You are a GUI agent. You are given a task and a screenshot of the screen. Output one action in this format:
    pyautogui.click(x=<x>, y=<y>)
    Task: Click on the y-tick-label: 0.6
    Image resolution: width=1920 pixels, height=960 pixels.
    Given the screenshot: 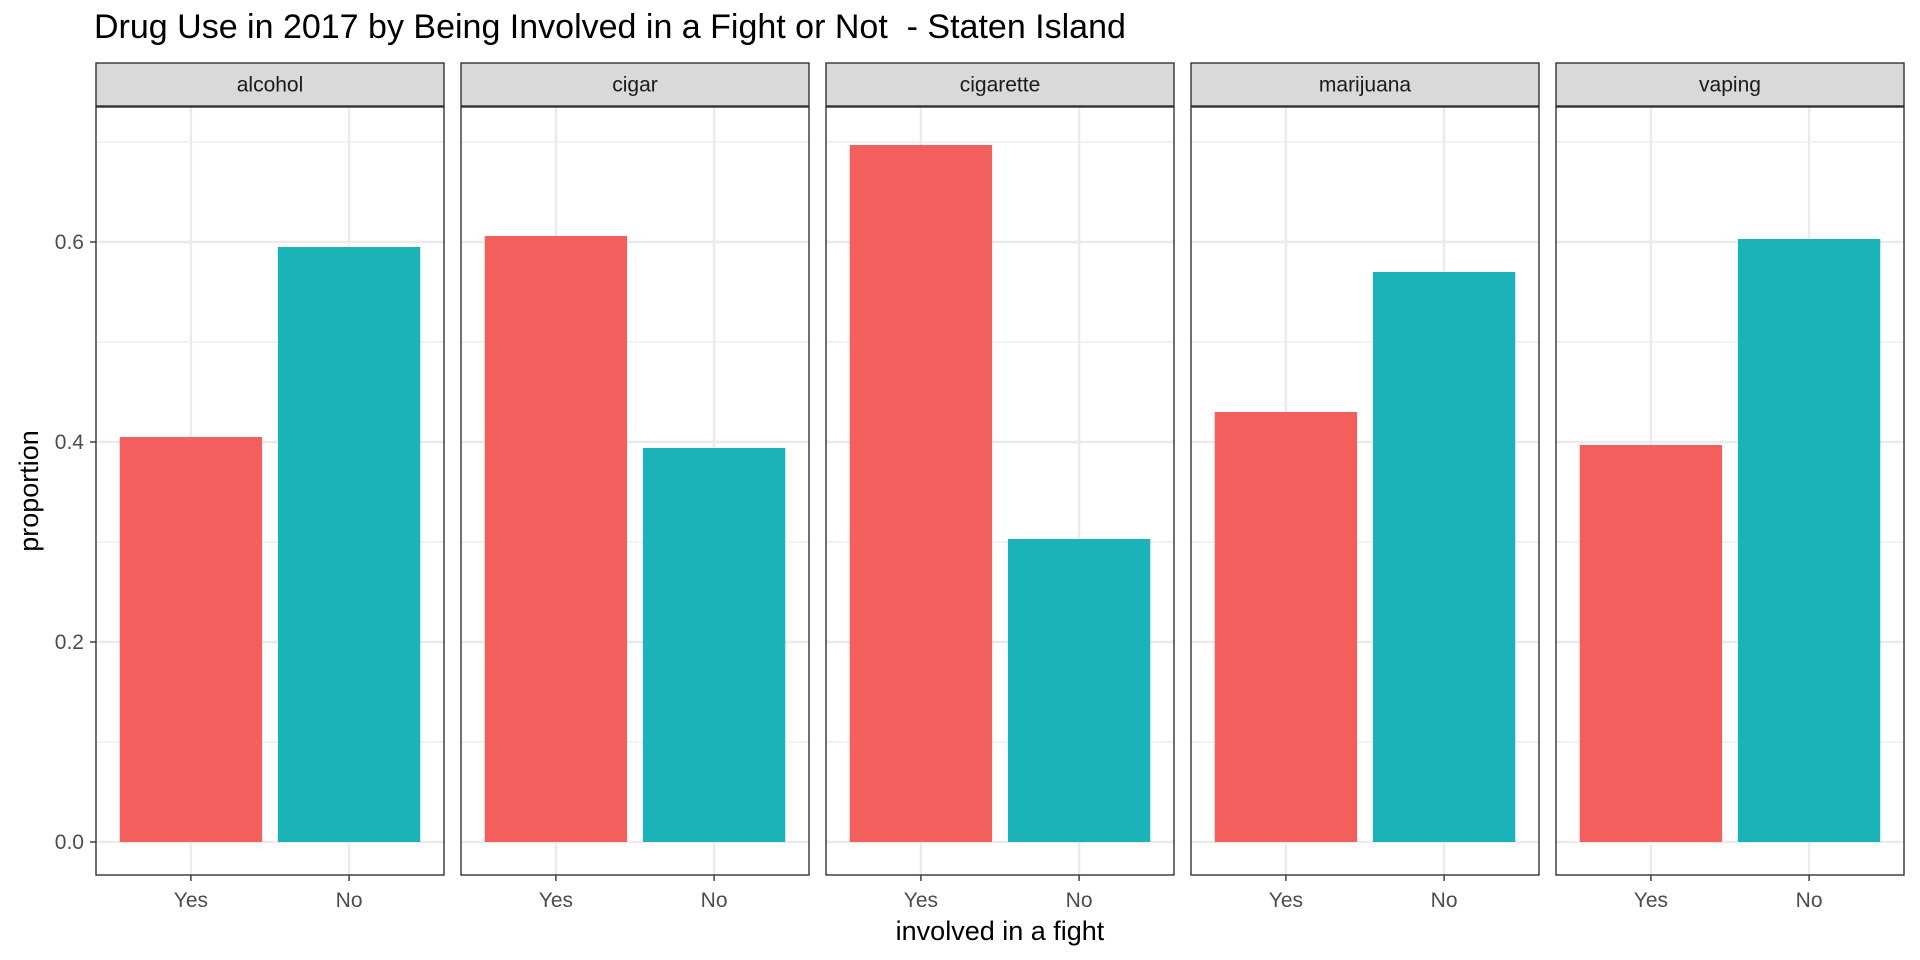 What is the action you would take?
    pyautogui.click(x=69, y=242)
    